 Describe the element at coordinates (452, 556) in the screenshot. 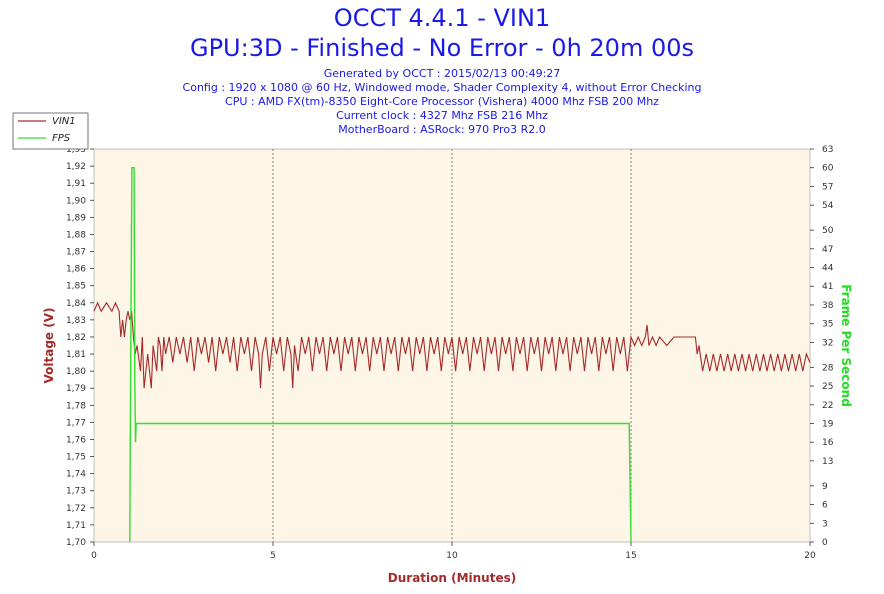

I see `x-tick-label: 10` at that location.